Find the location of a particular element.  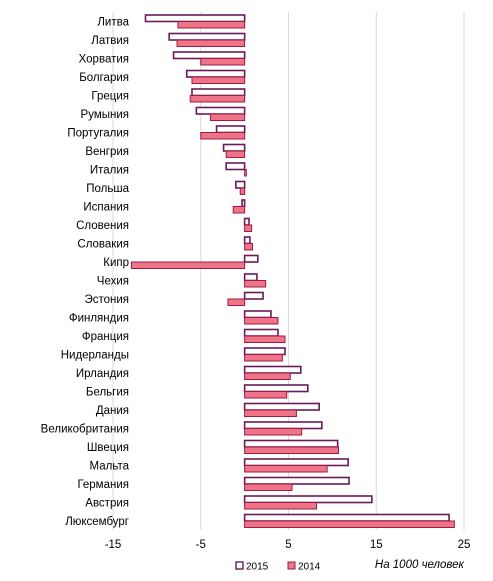

category-label: Кипр is located at coordinates (116, 263).